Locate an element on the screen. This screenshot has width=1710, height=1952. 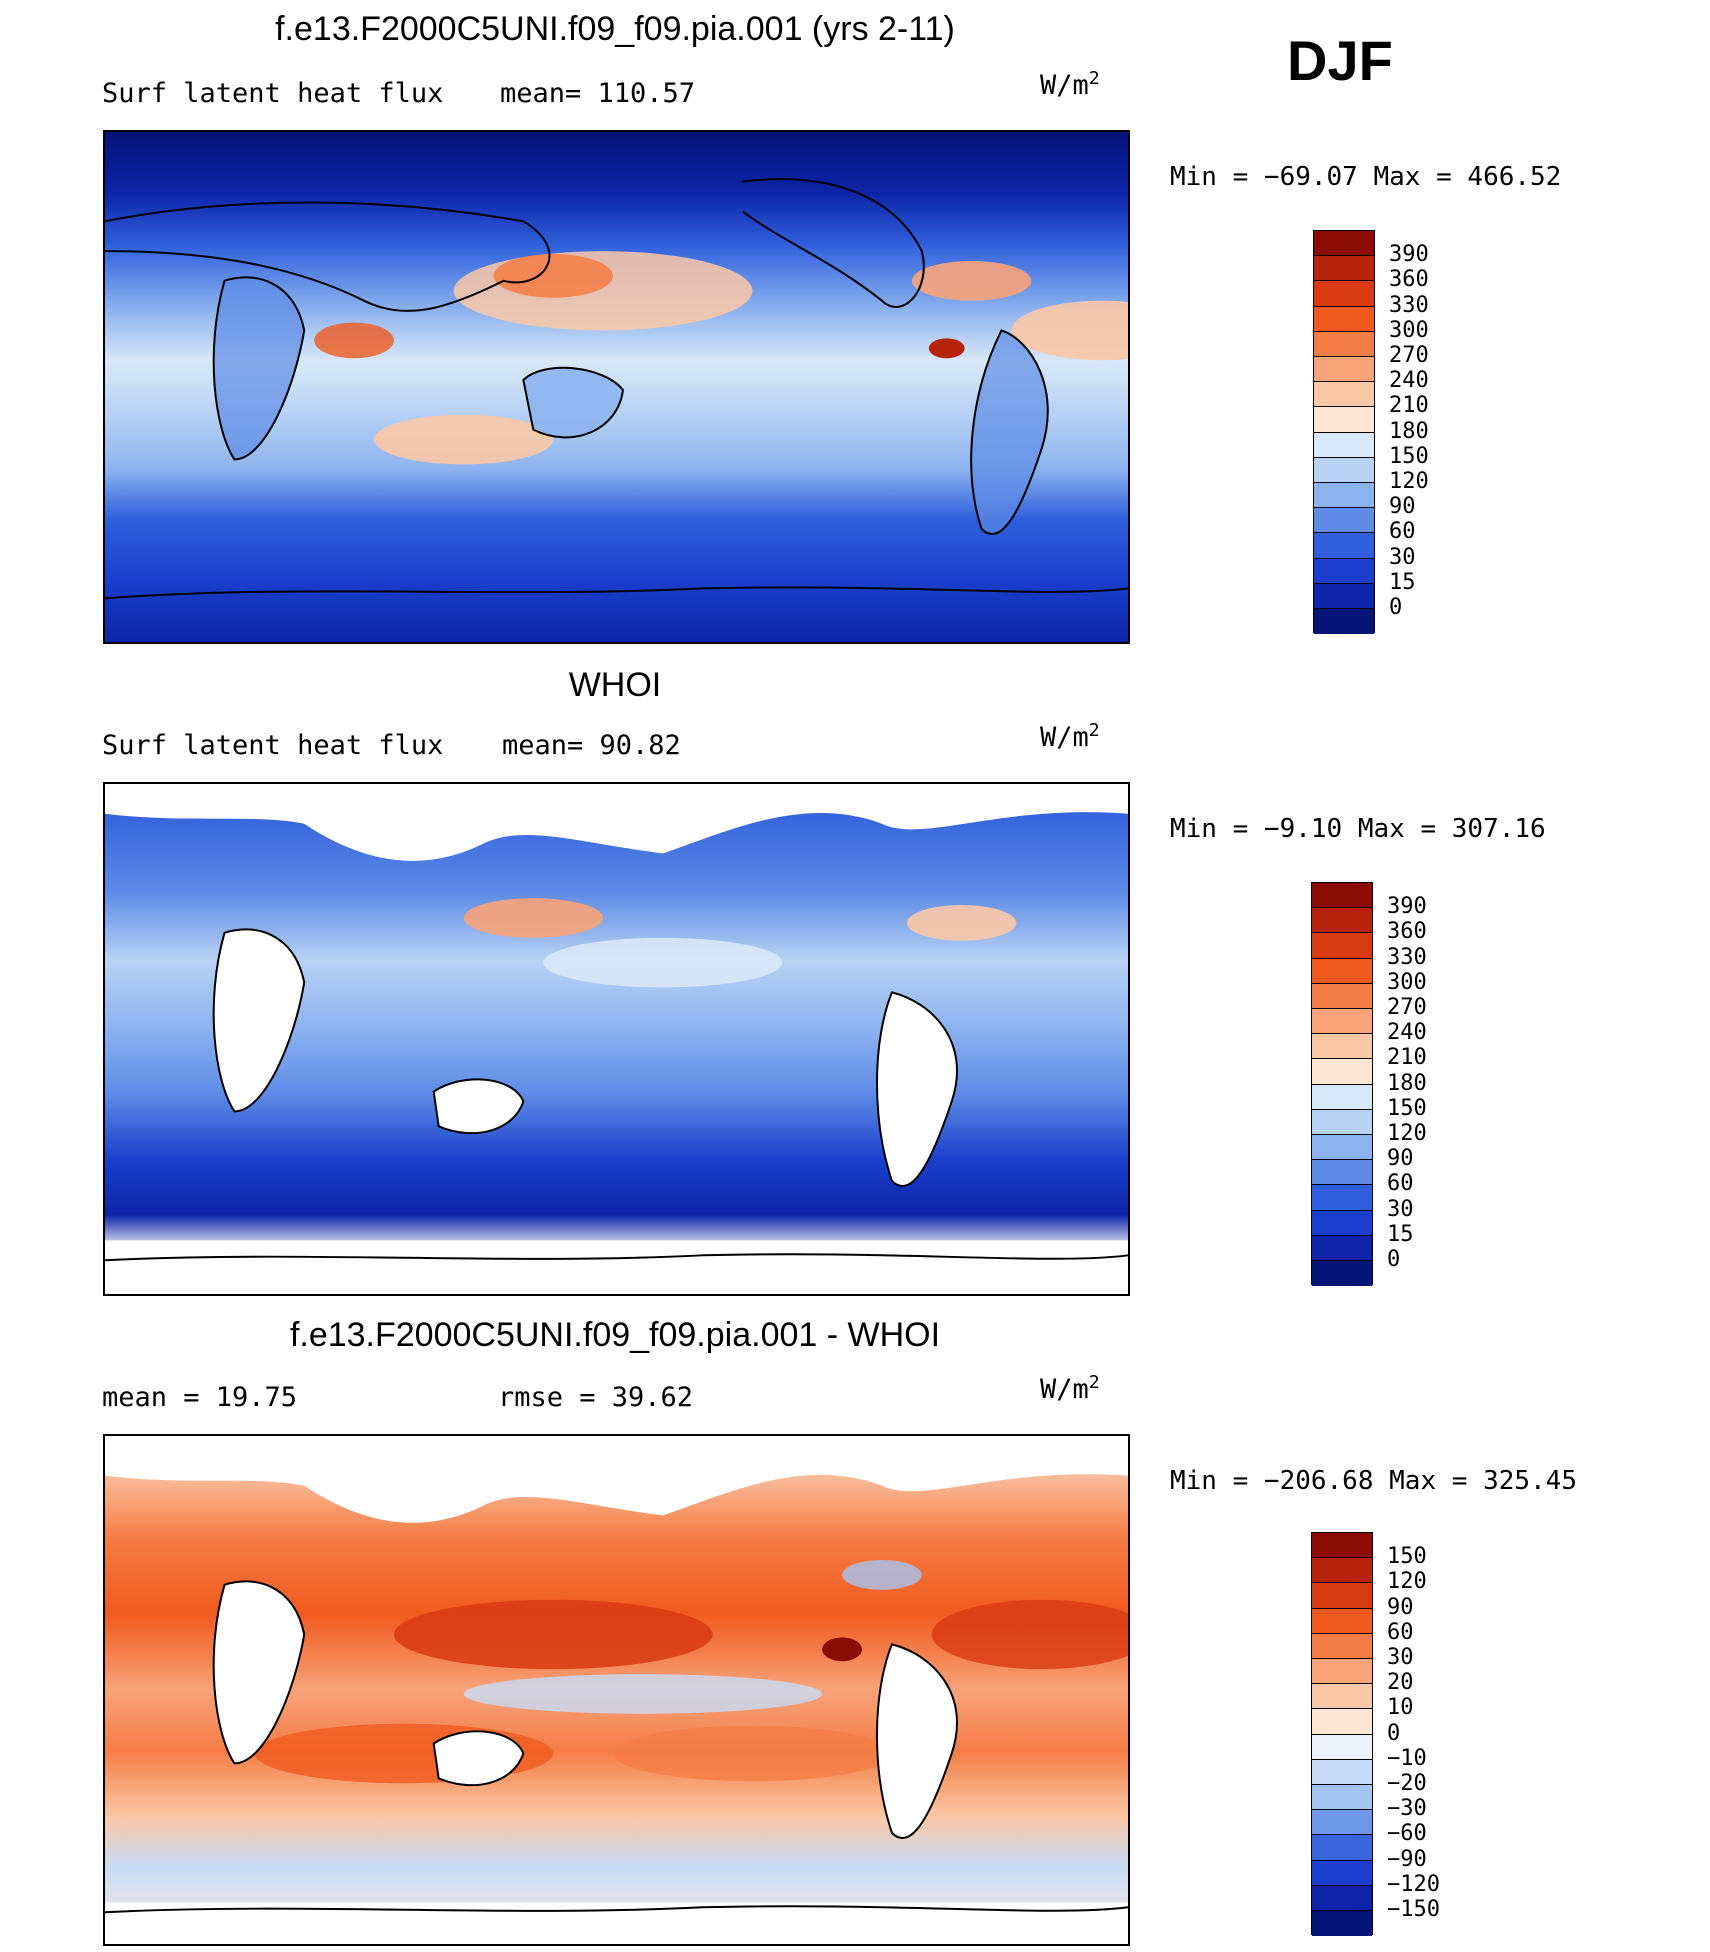
colorbar-box is located at coordinates (1342, 1734).